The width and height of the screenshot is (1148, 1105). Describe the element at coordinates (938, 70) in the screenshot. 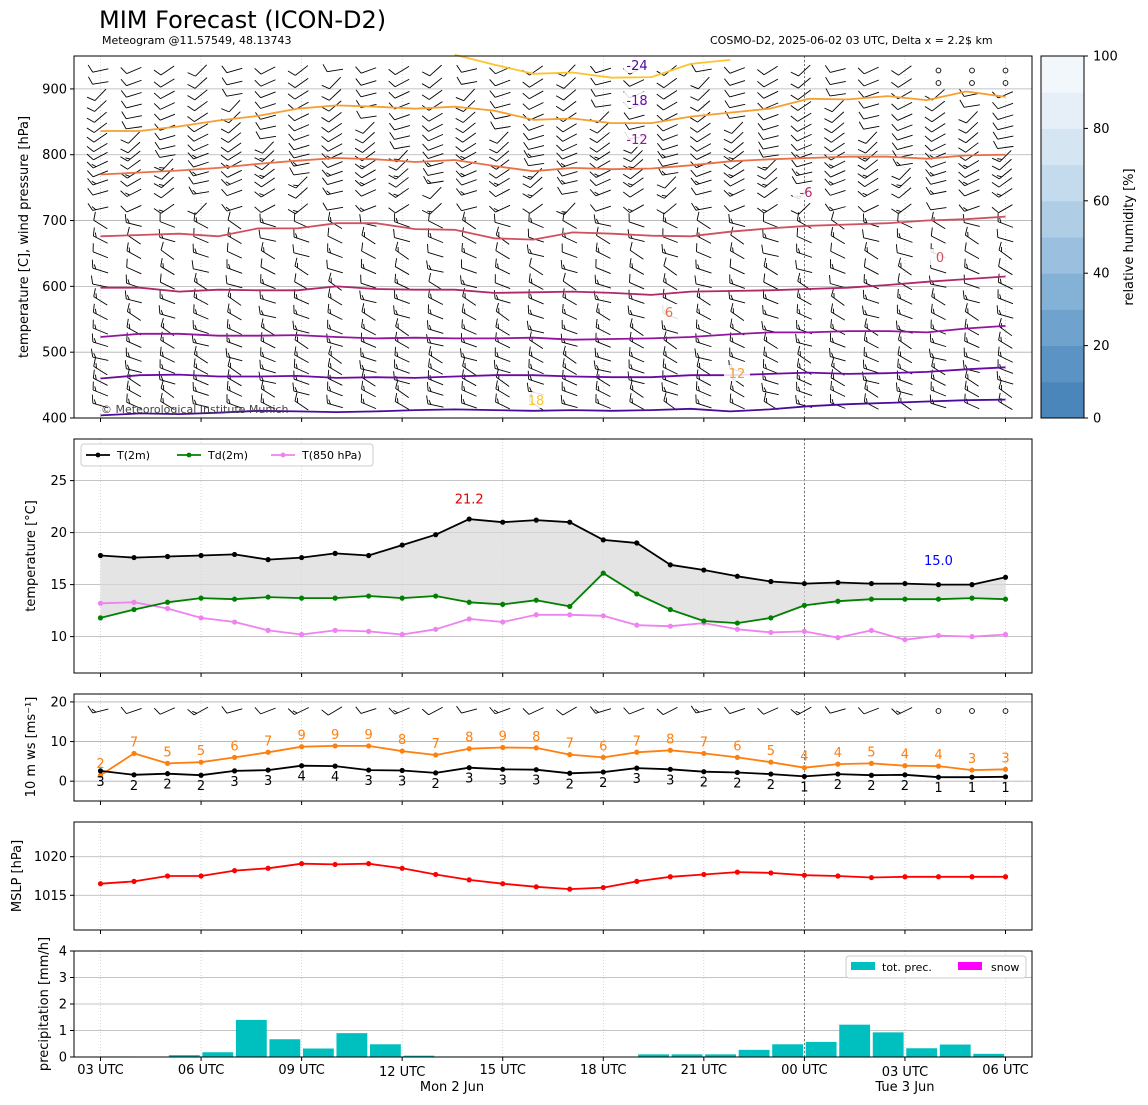

I see `calm-wind-circle` at that location.